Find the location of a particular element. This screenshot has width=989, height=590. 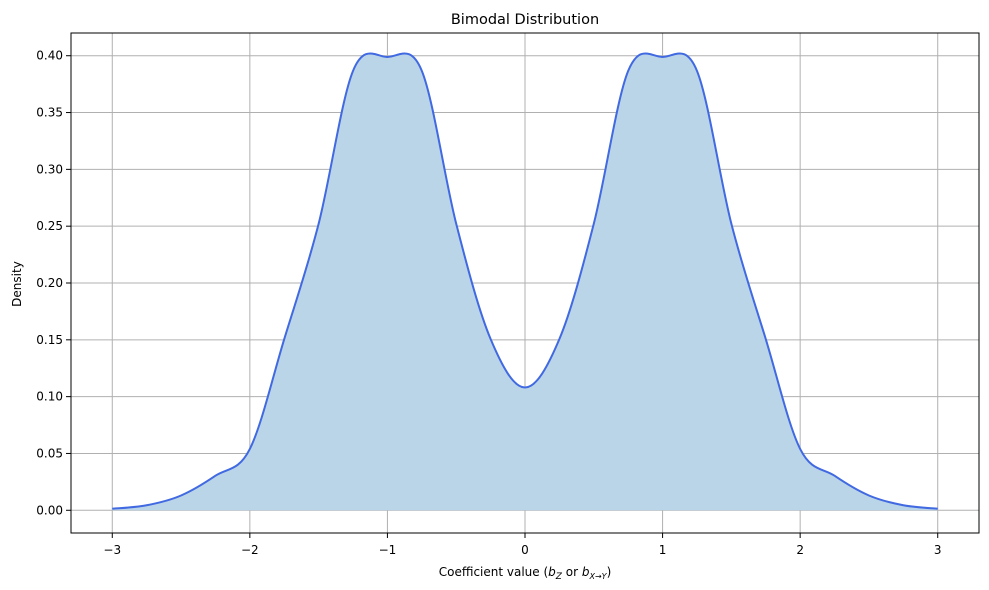

y-tick-label: 0.00 is located at coordinates (49, 510).